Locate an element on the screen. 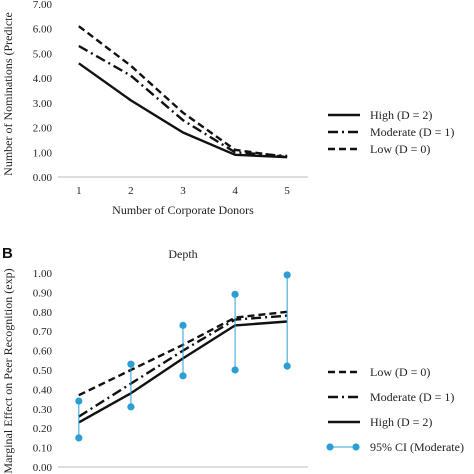 The image size is (474, 474). y-tick-label: 7.00 is located at coordinates (43, 5).